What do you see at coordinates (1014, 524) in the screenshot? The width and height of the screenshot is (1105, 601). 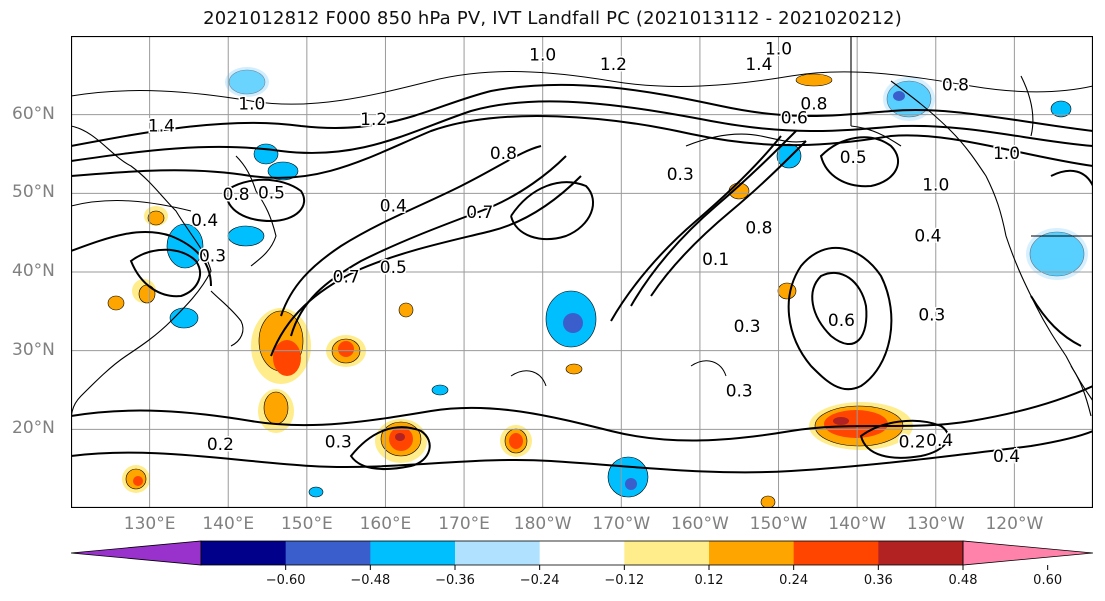 I see `longitude-label: 120°W` at bounding box center [1014, 524].